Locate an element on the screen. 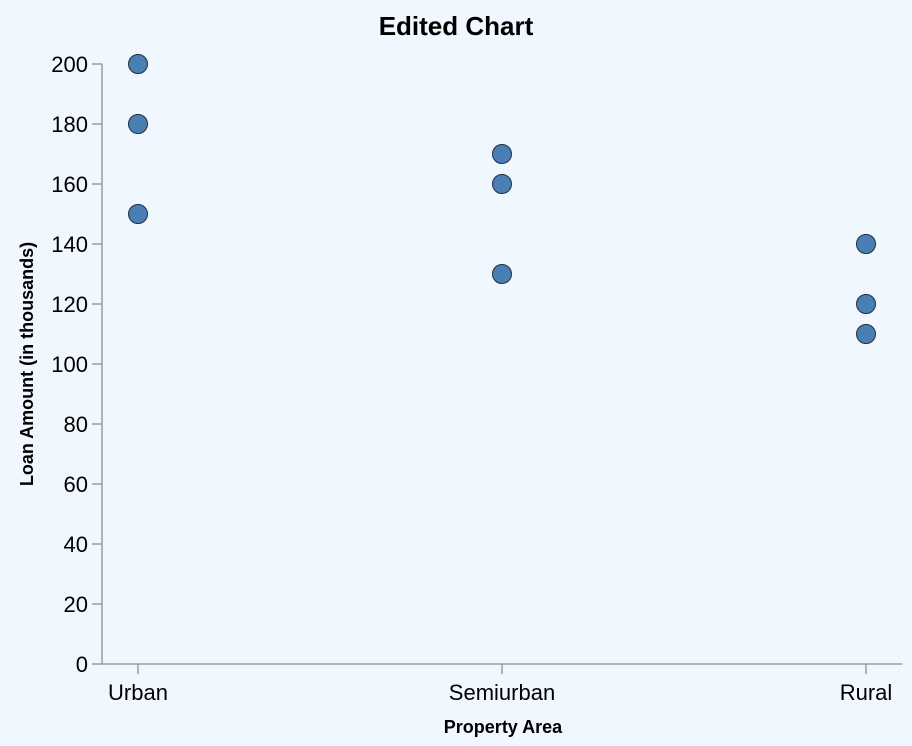 The height and width of the screenshot is (746, 912). chart-title: Edited Chart is located at coordinates (456, 26).